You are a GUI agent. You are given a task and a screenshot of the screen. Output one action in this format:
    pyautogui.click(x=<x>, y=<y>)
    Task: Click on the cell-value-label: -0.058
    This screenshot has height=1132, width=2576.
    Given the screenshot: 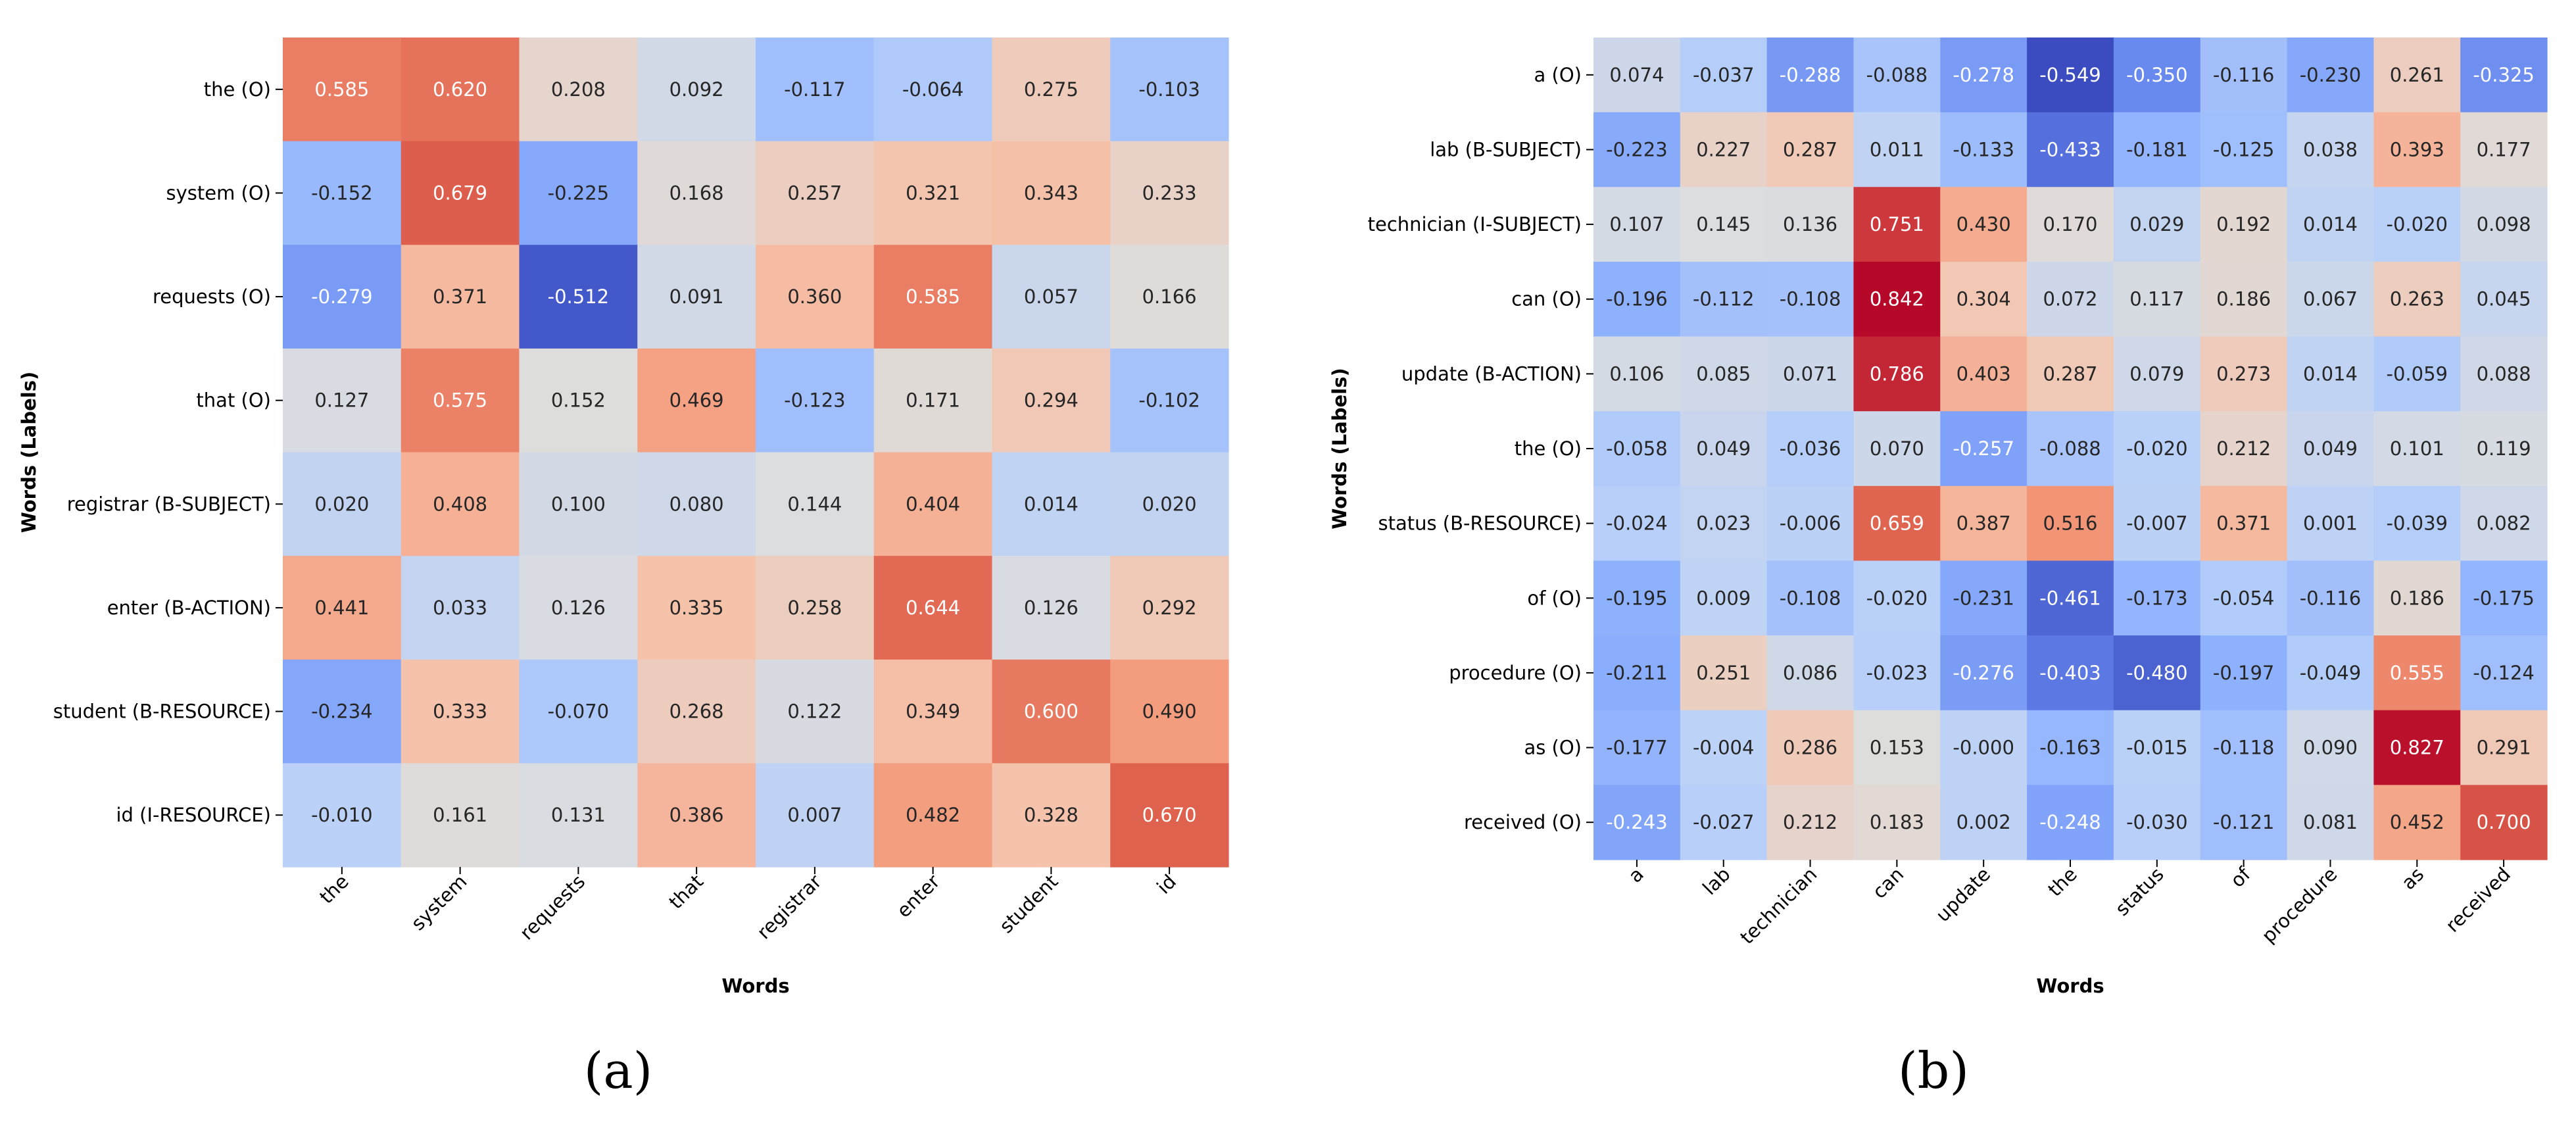 What is the action you would take?
    pyautogui.click(x=1637, y=448)
    